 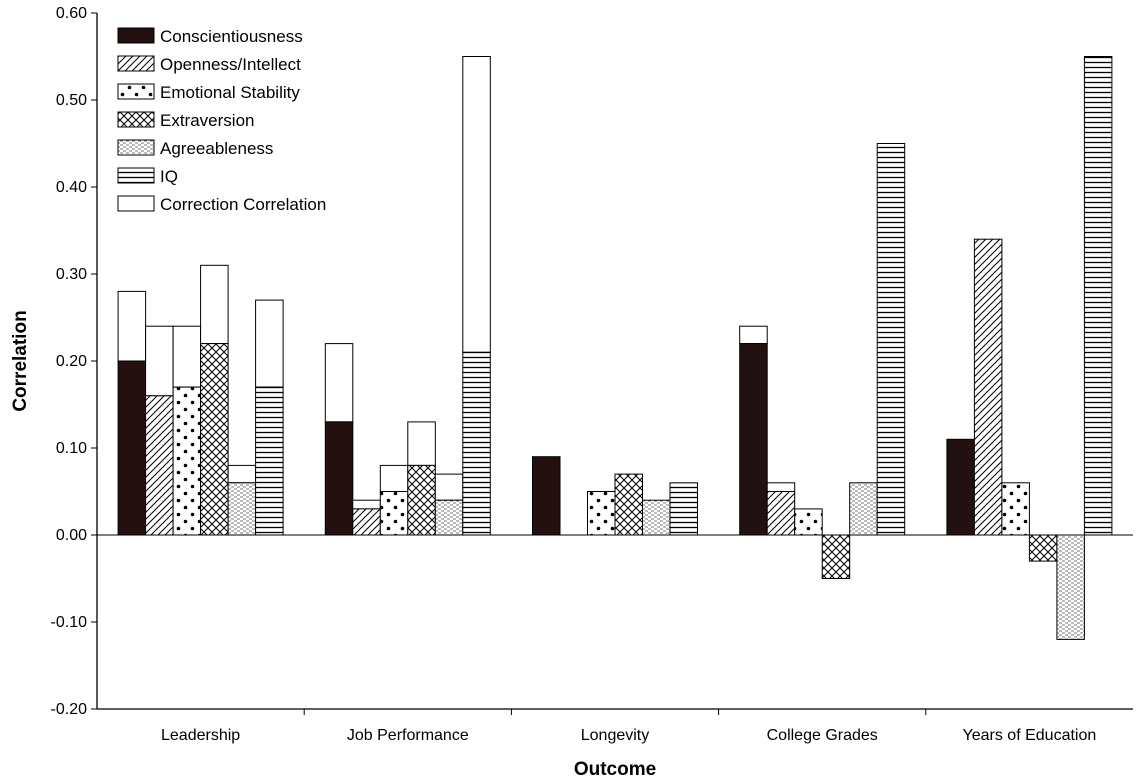 What do you see at coordinates (863, 509) in the screenshot?
I see `bar-agreeableness-college-grades` at bounding box center [863, 509].